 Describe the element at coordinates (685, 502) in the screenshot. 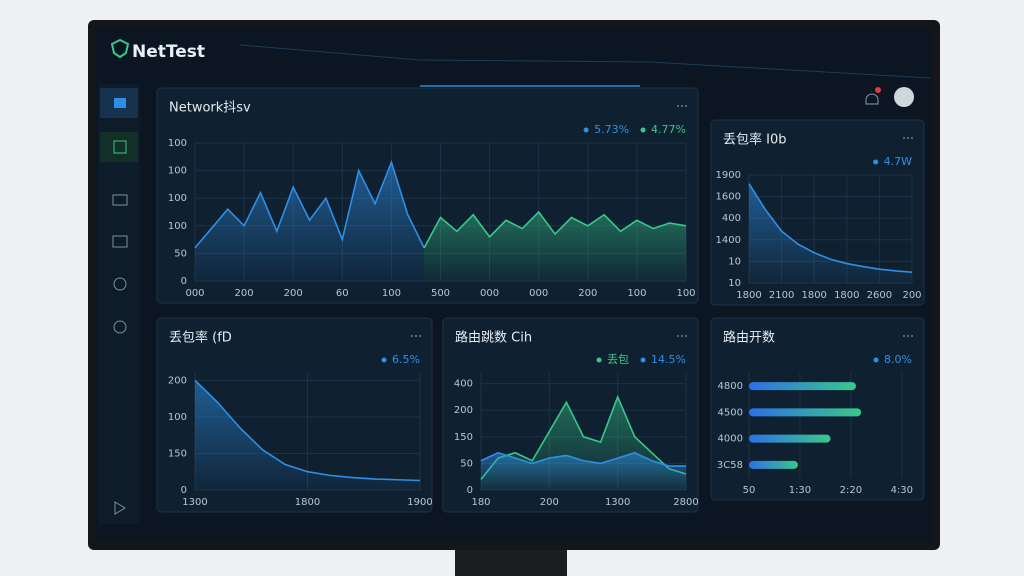

I see `x-tick-label: 2800` at that location.